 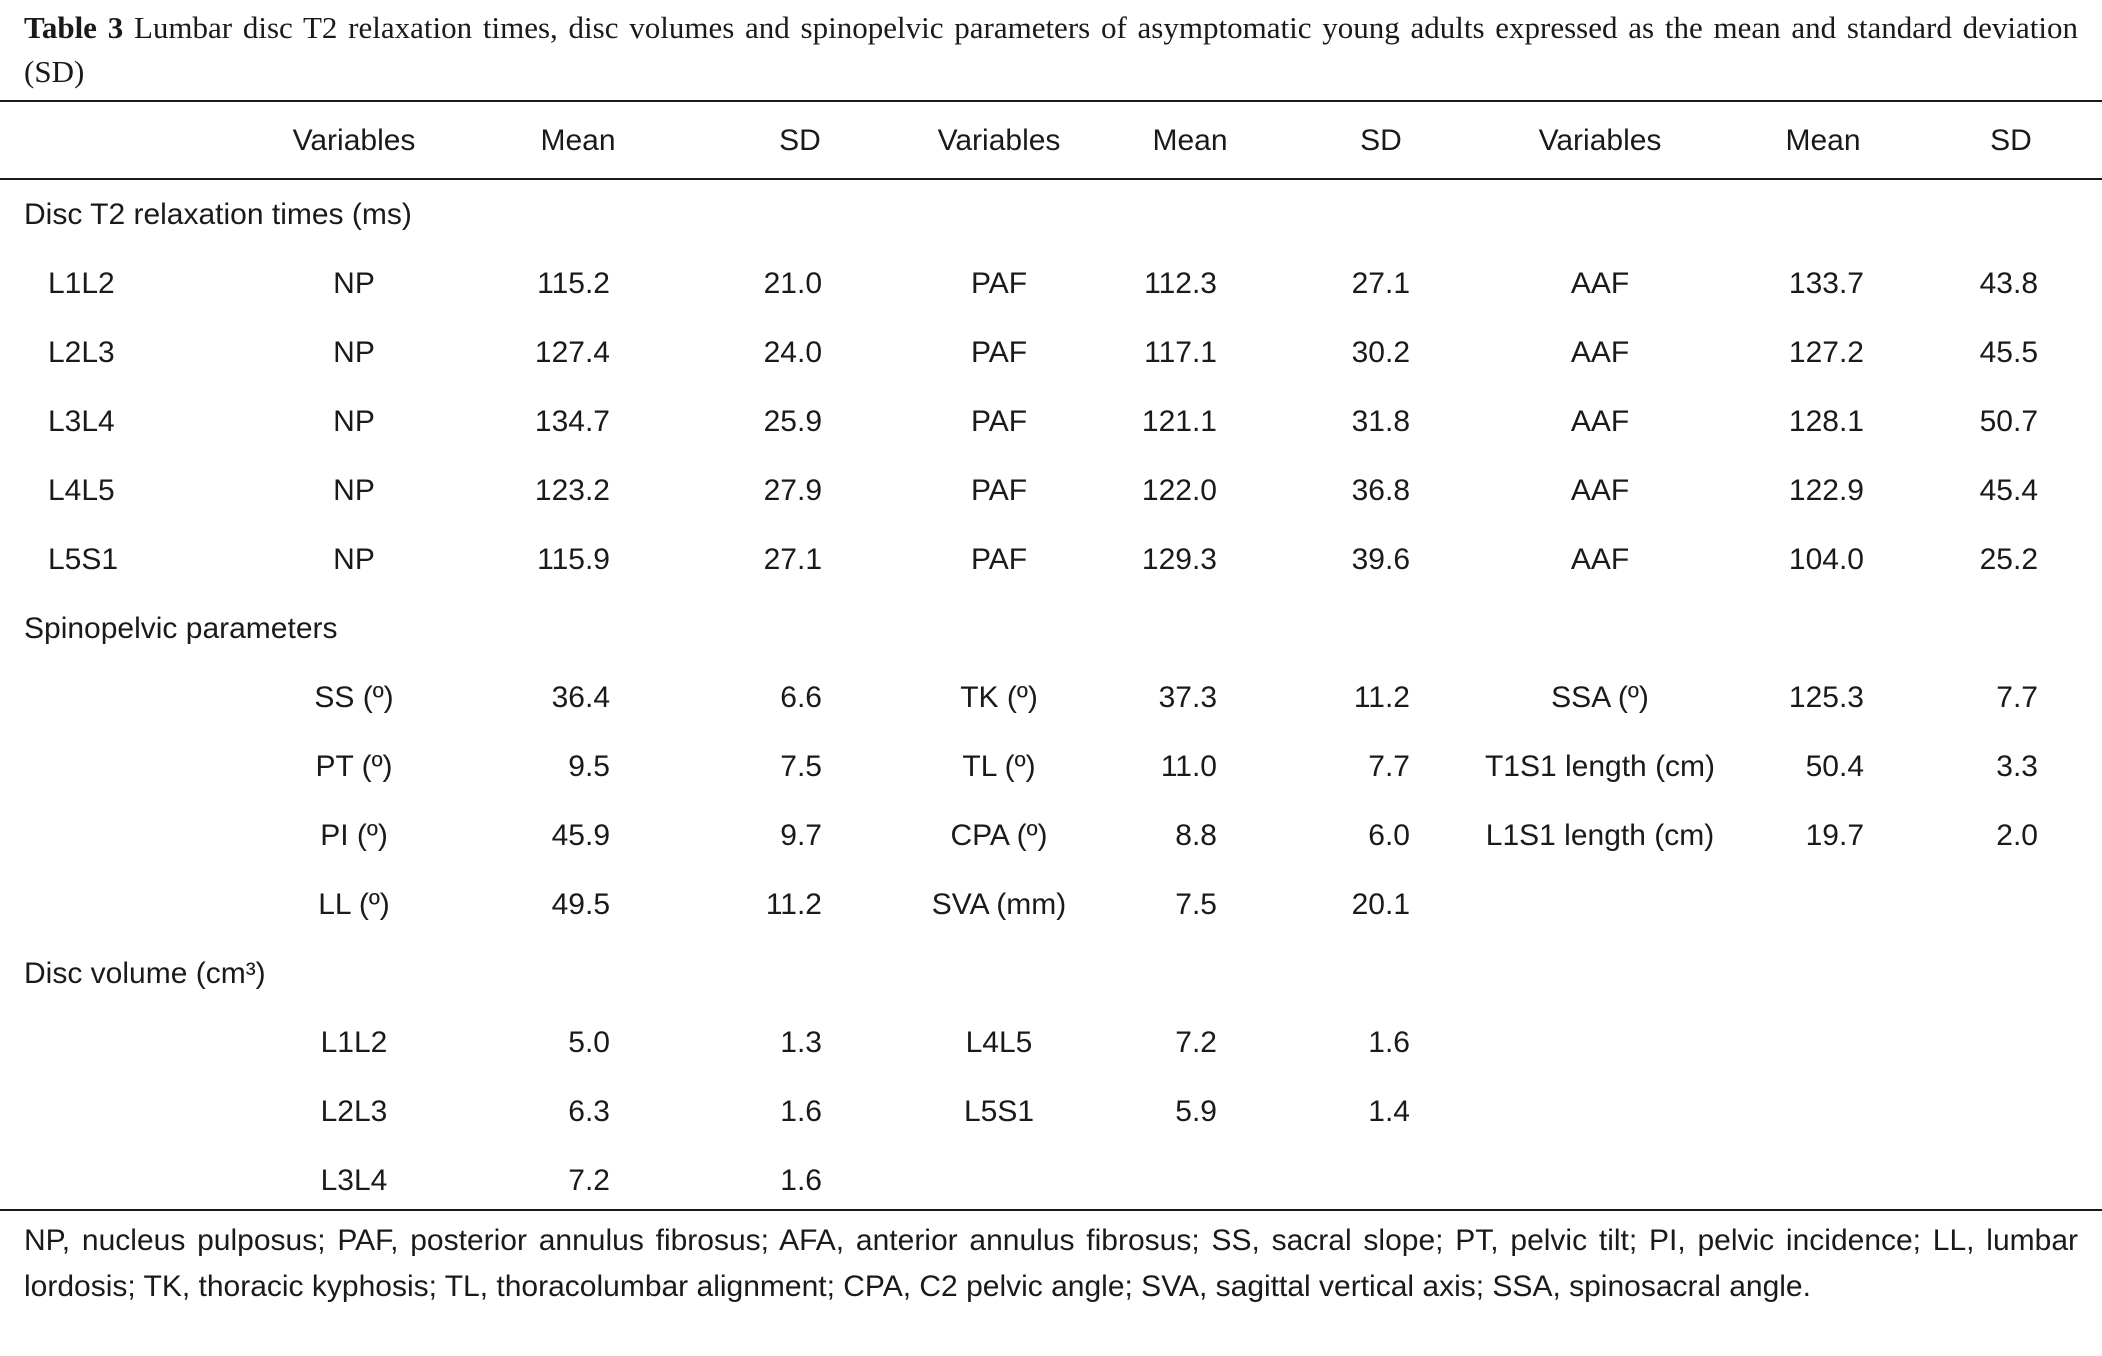 What do you see at coordinates (572, 490) in the screenshot?
I see `cell-t2-m1: 123.2` at bounding box center [572, 490].